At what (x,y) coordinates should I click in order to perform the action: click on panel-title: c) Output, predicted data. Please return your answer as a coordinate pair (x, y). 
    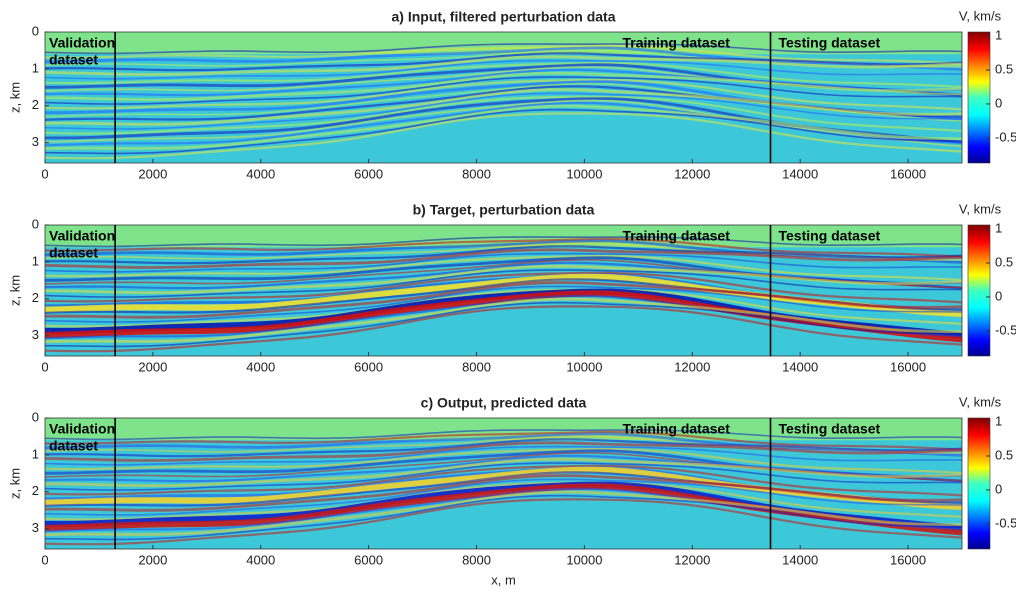
    Looking at the image, I should click on (504, 403).